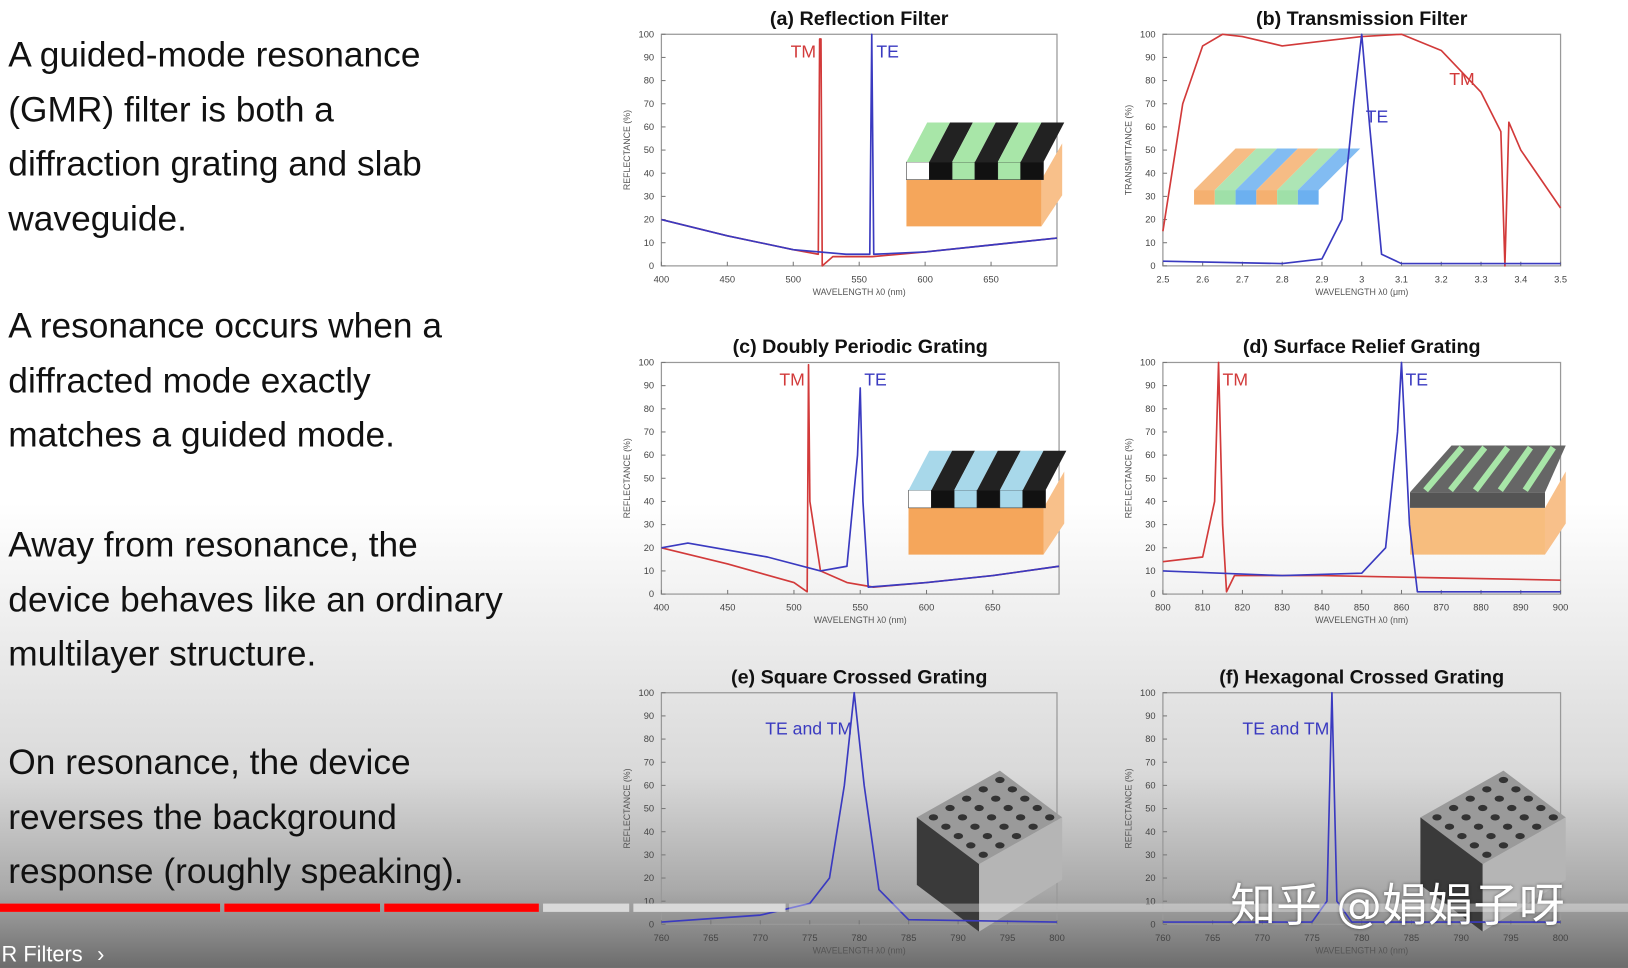 The height and width of the screenshot is (968, 1628). Describe the element at coordinates (1150, 409) in the screenshot. I see `y-tick-label: 80` at that location.